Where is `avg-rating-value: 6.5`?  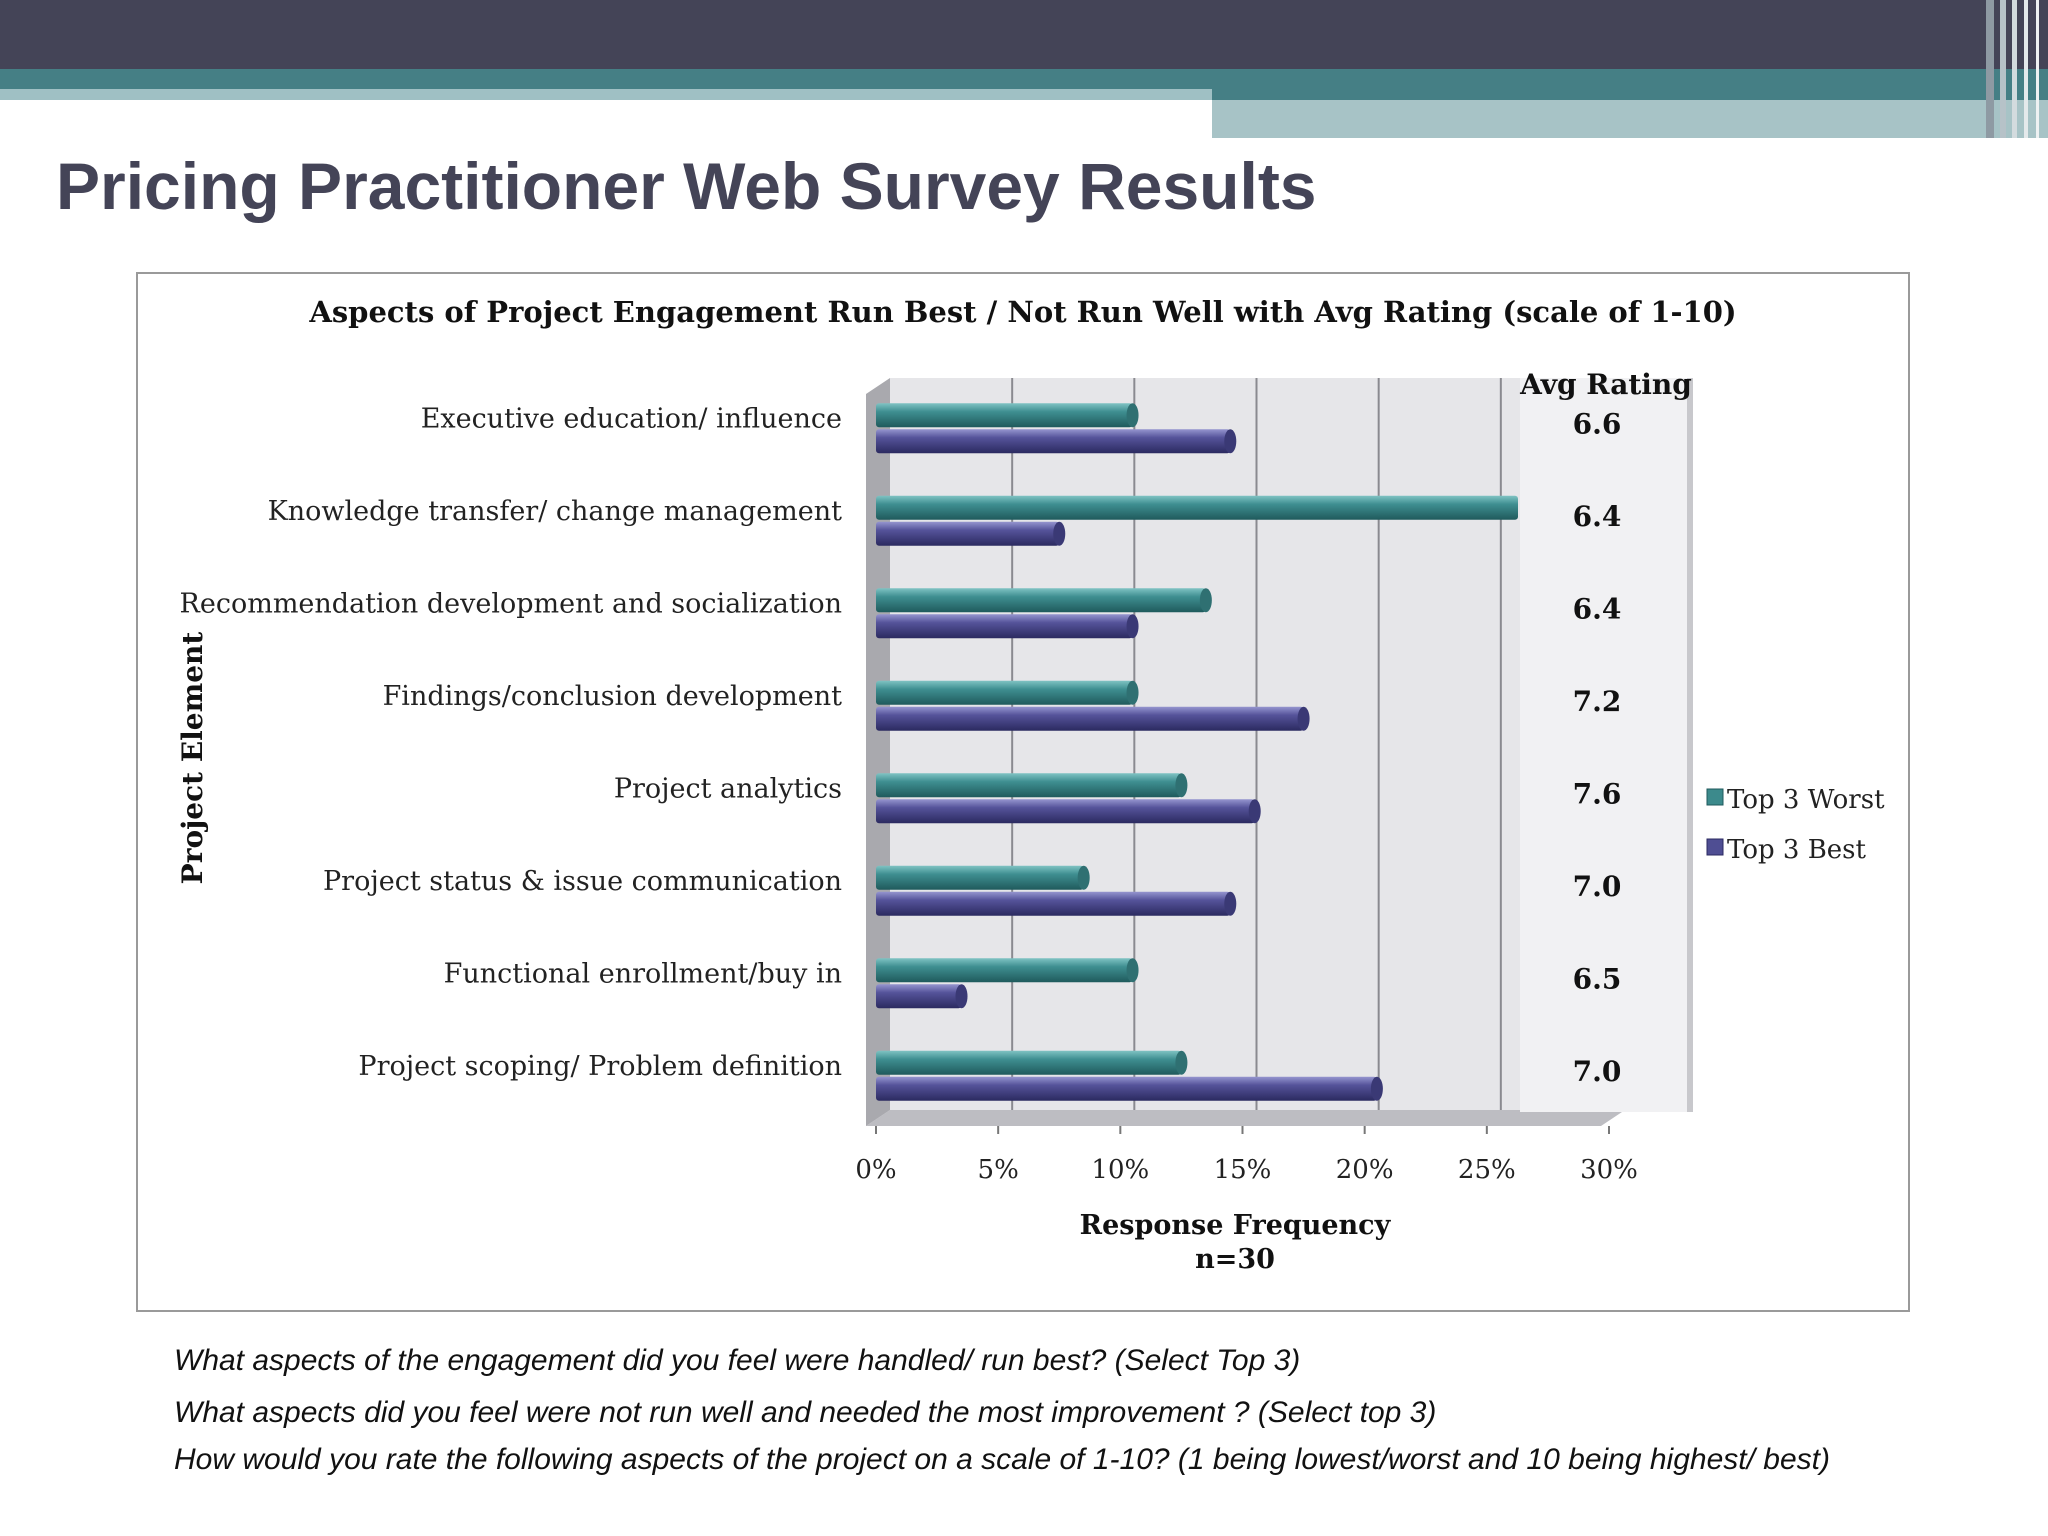 avg-rating-value: 6.5 is located at coordinates (1597, 978).